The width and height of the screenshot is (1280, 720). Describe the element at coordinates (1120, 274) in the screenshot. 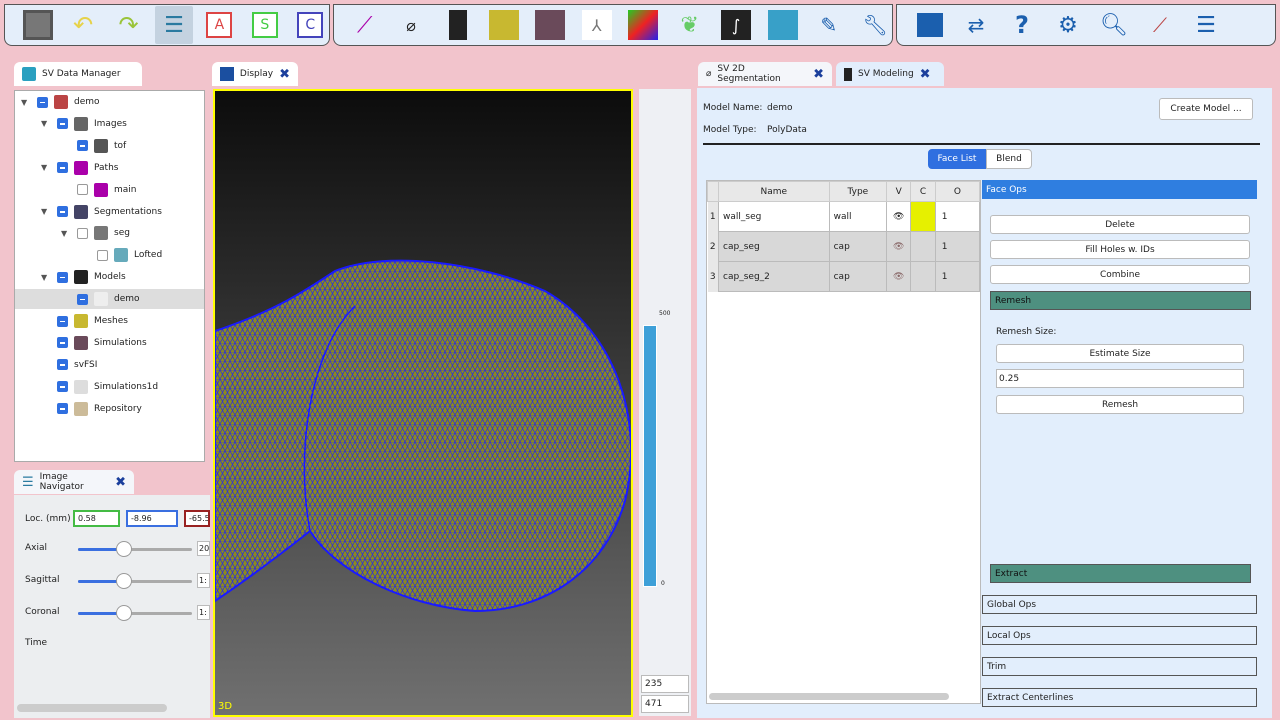

I see `combine-button: Combine` at that location.